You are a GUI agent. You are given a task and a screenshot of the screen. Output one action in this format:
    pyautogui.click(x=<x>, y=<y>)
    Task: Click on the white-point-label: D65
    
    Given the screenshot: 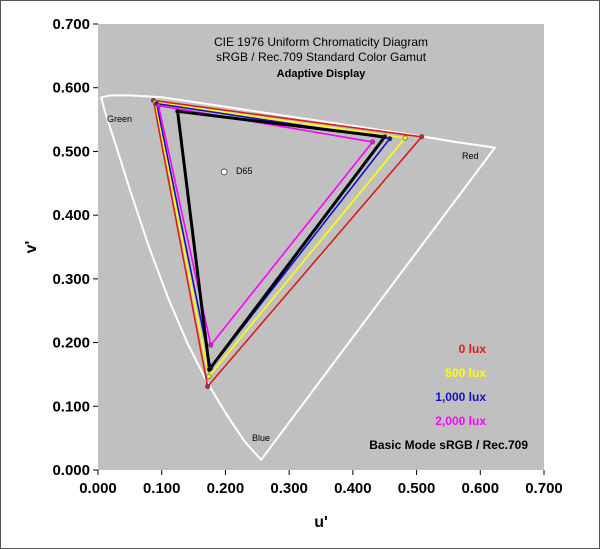 What is the action you would take?
    pyautogui.click(x=244, y=171)
    